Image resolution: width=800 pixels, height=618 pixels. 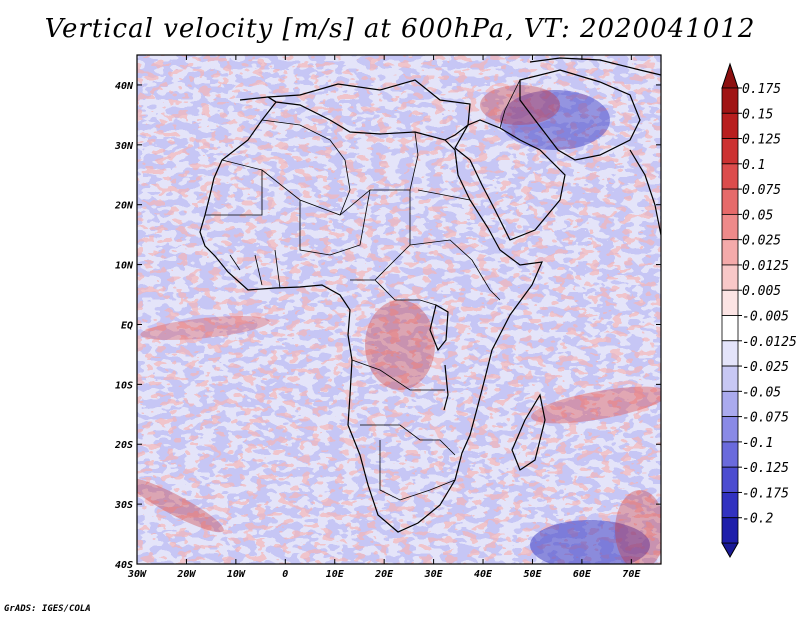 What do you see at coordinates (124, 146) in the screenshot?
I see `lat-tick-label: 30N` at bounding box center [124, 146].